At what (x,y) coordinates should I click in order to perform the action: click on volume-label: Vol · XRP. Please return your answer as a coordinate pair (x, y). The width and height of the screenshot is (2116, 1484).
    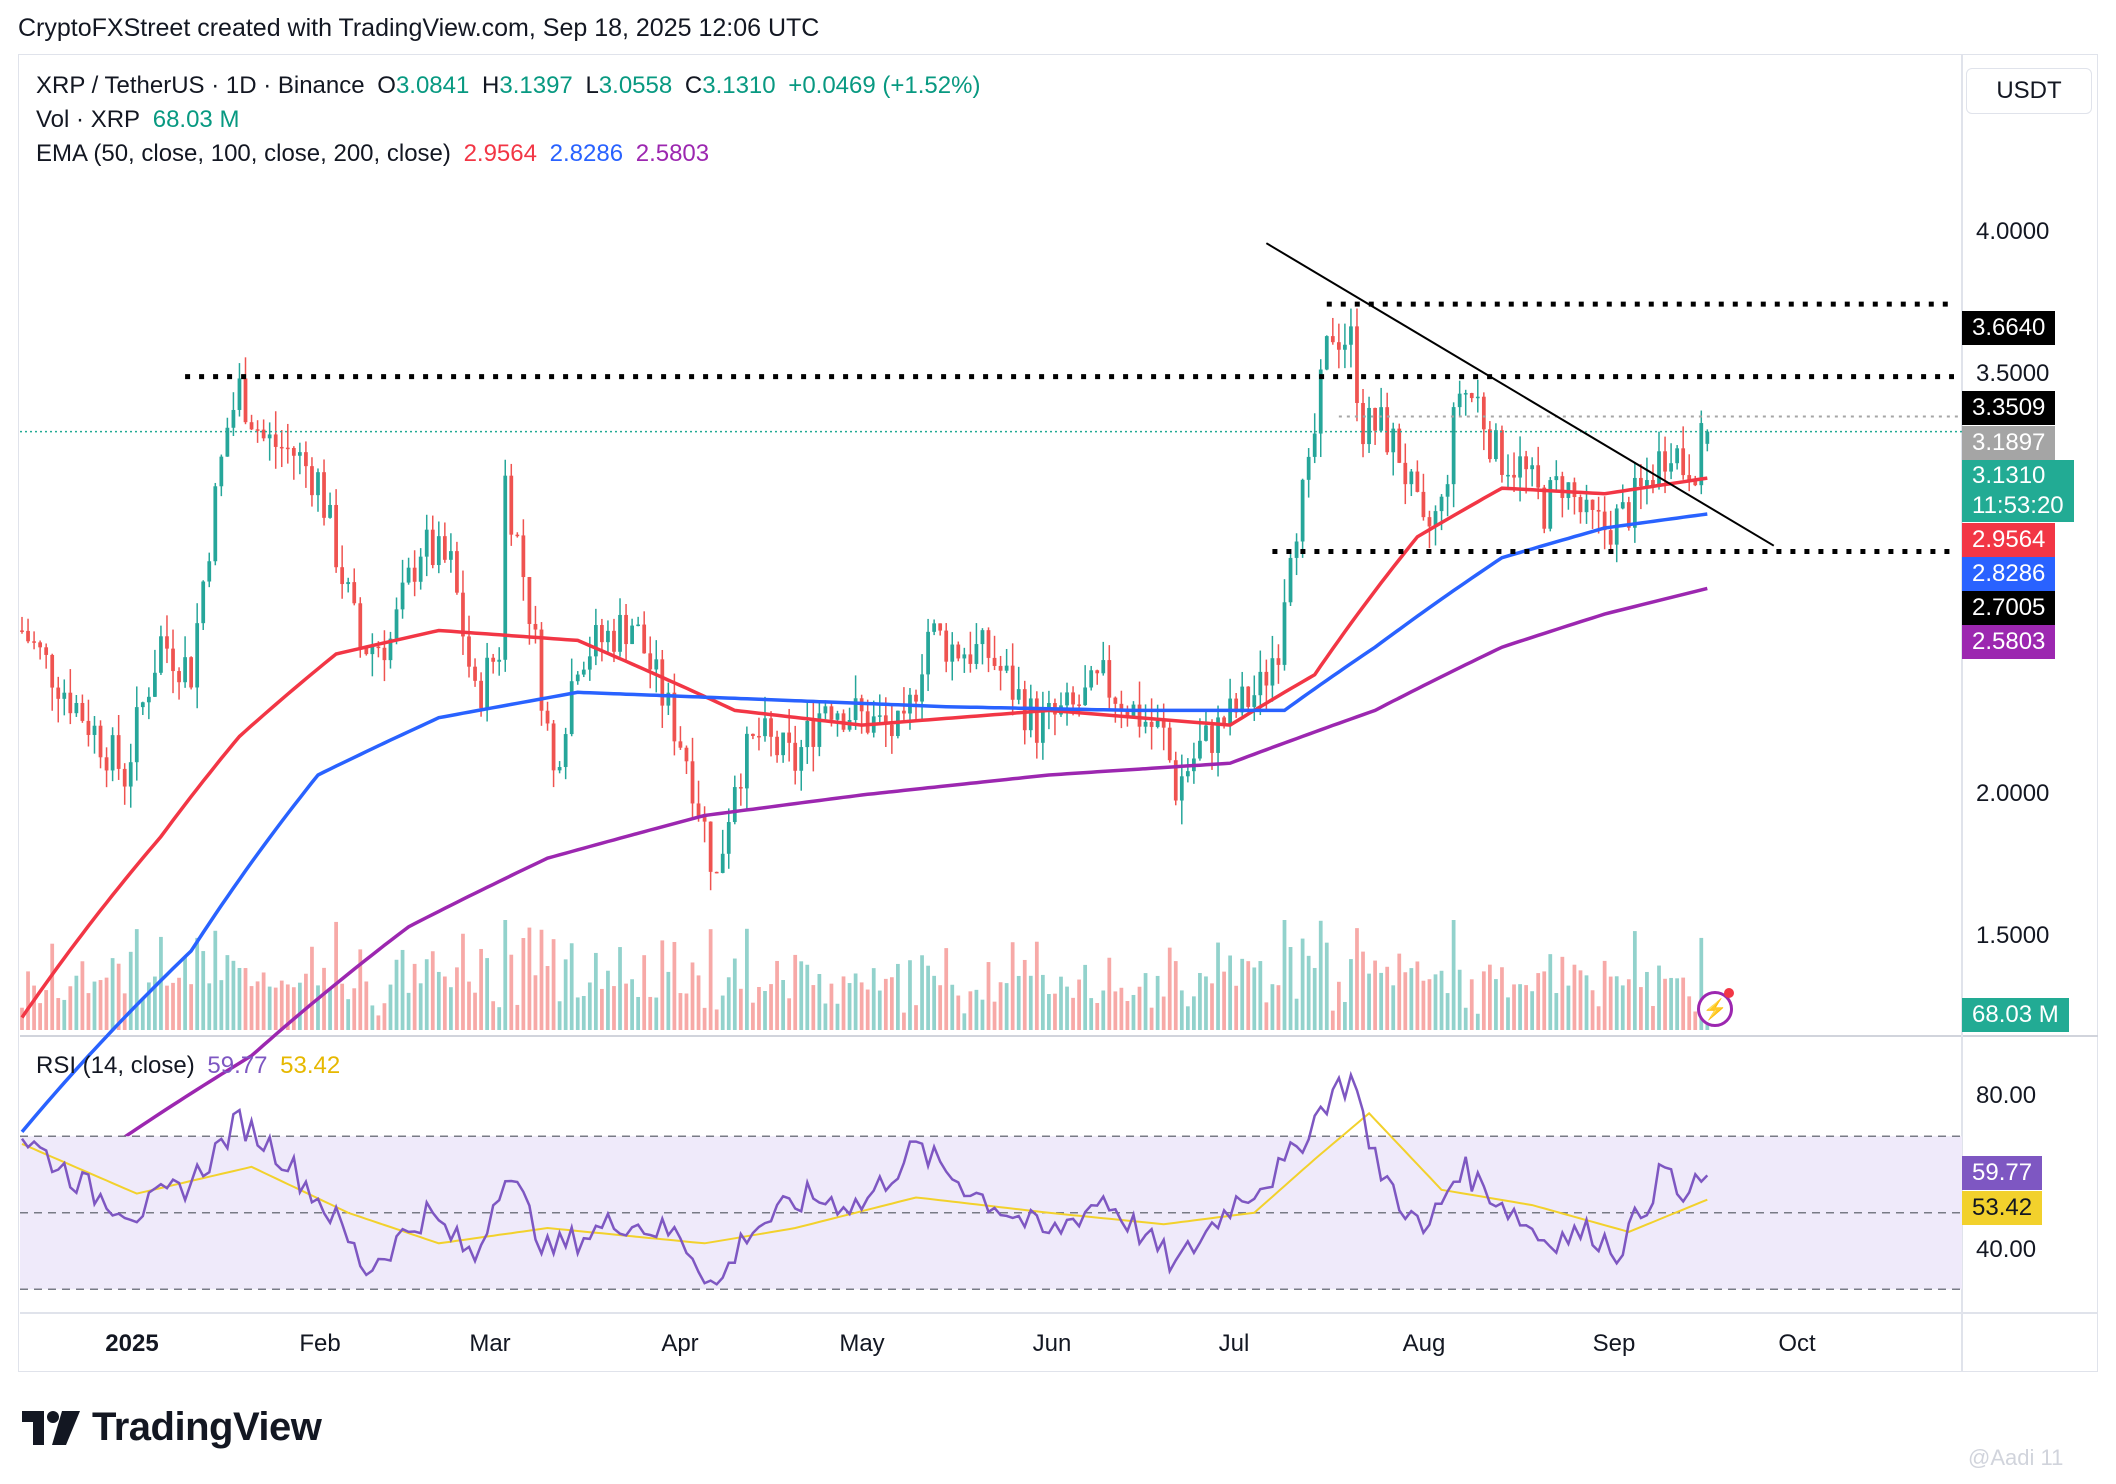
    Looking at the image, I should click on (88, 119).